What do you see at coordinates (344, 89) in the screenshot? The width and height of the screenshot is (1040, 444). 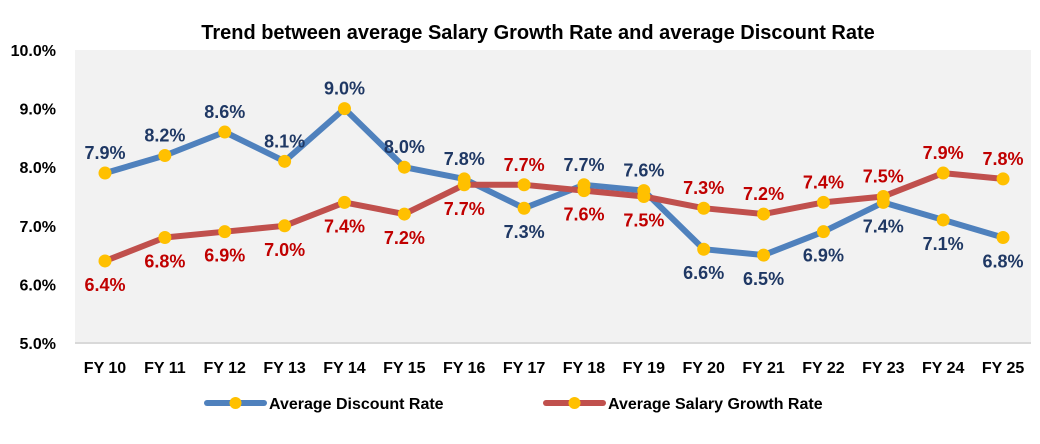 I see `data-label: 9.0%` at bounding box center [344, 89].